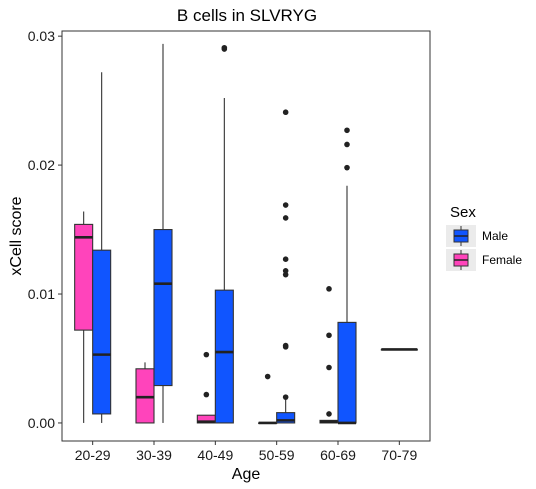  What do you see at coordinates (477, 236) in the screenshot?
I see `legend-item-male: Male` at bounding box center [477, 236].